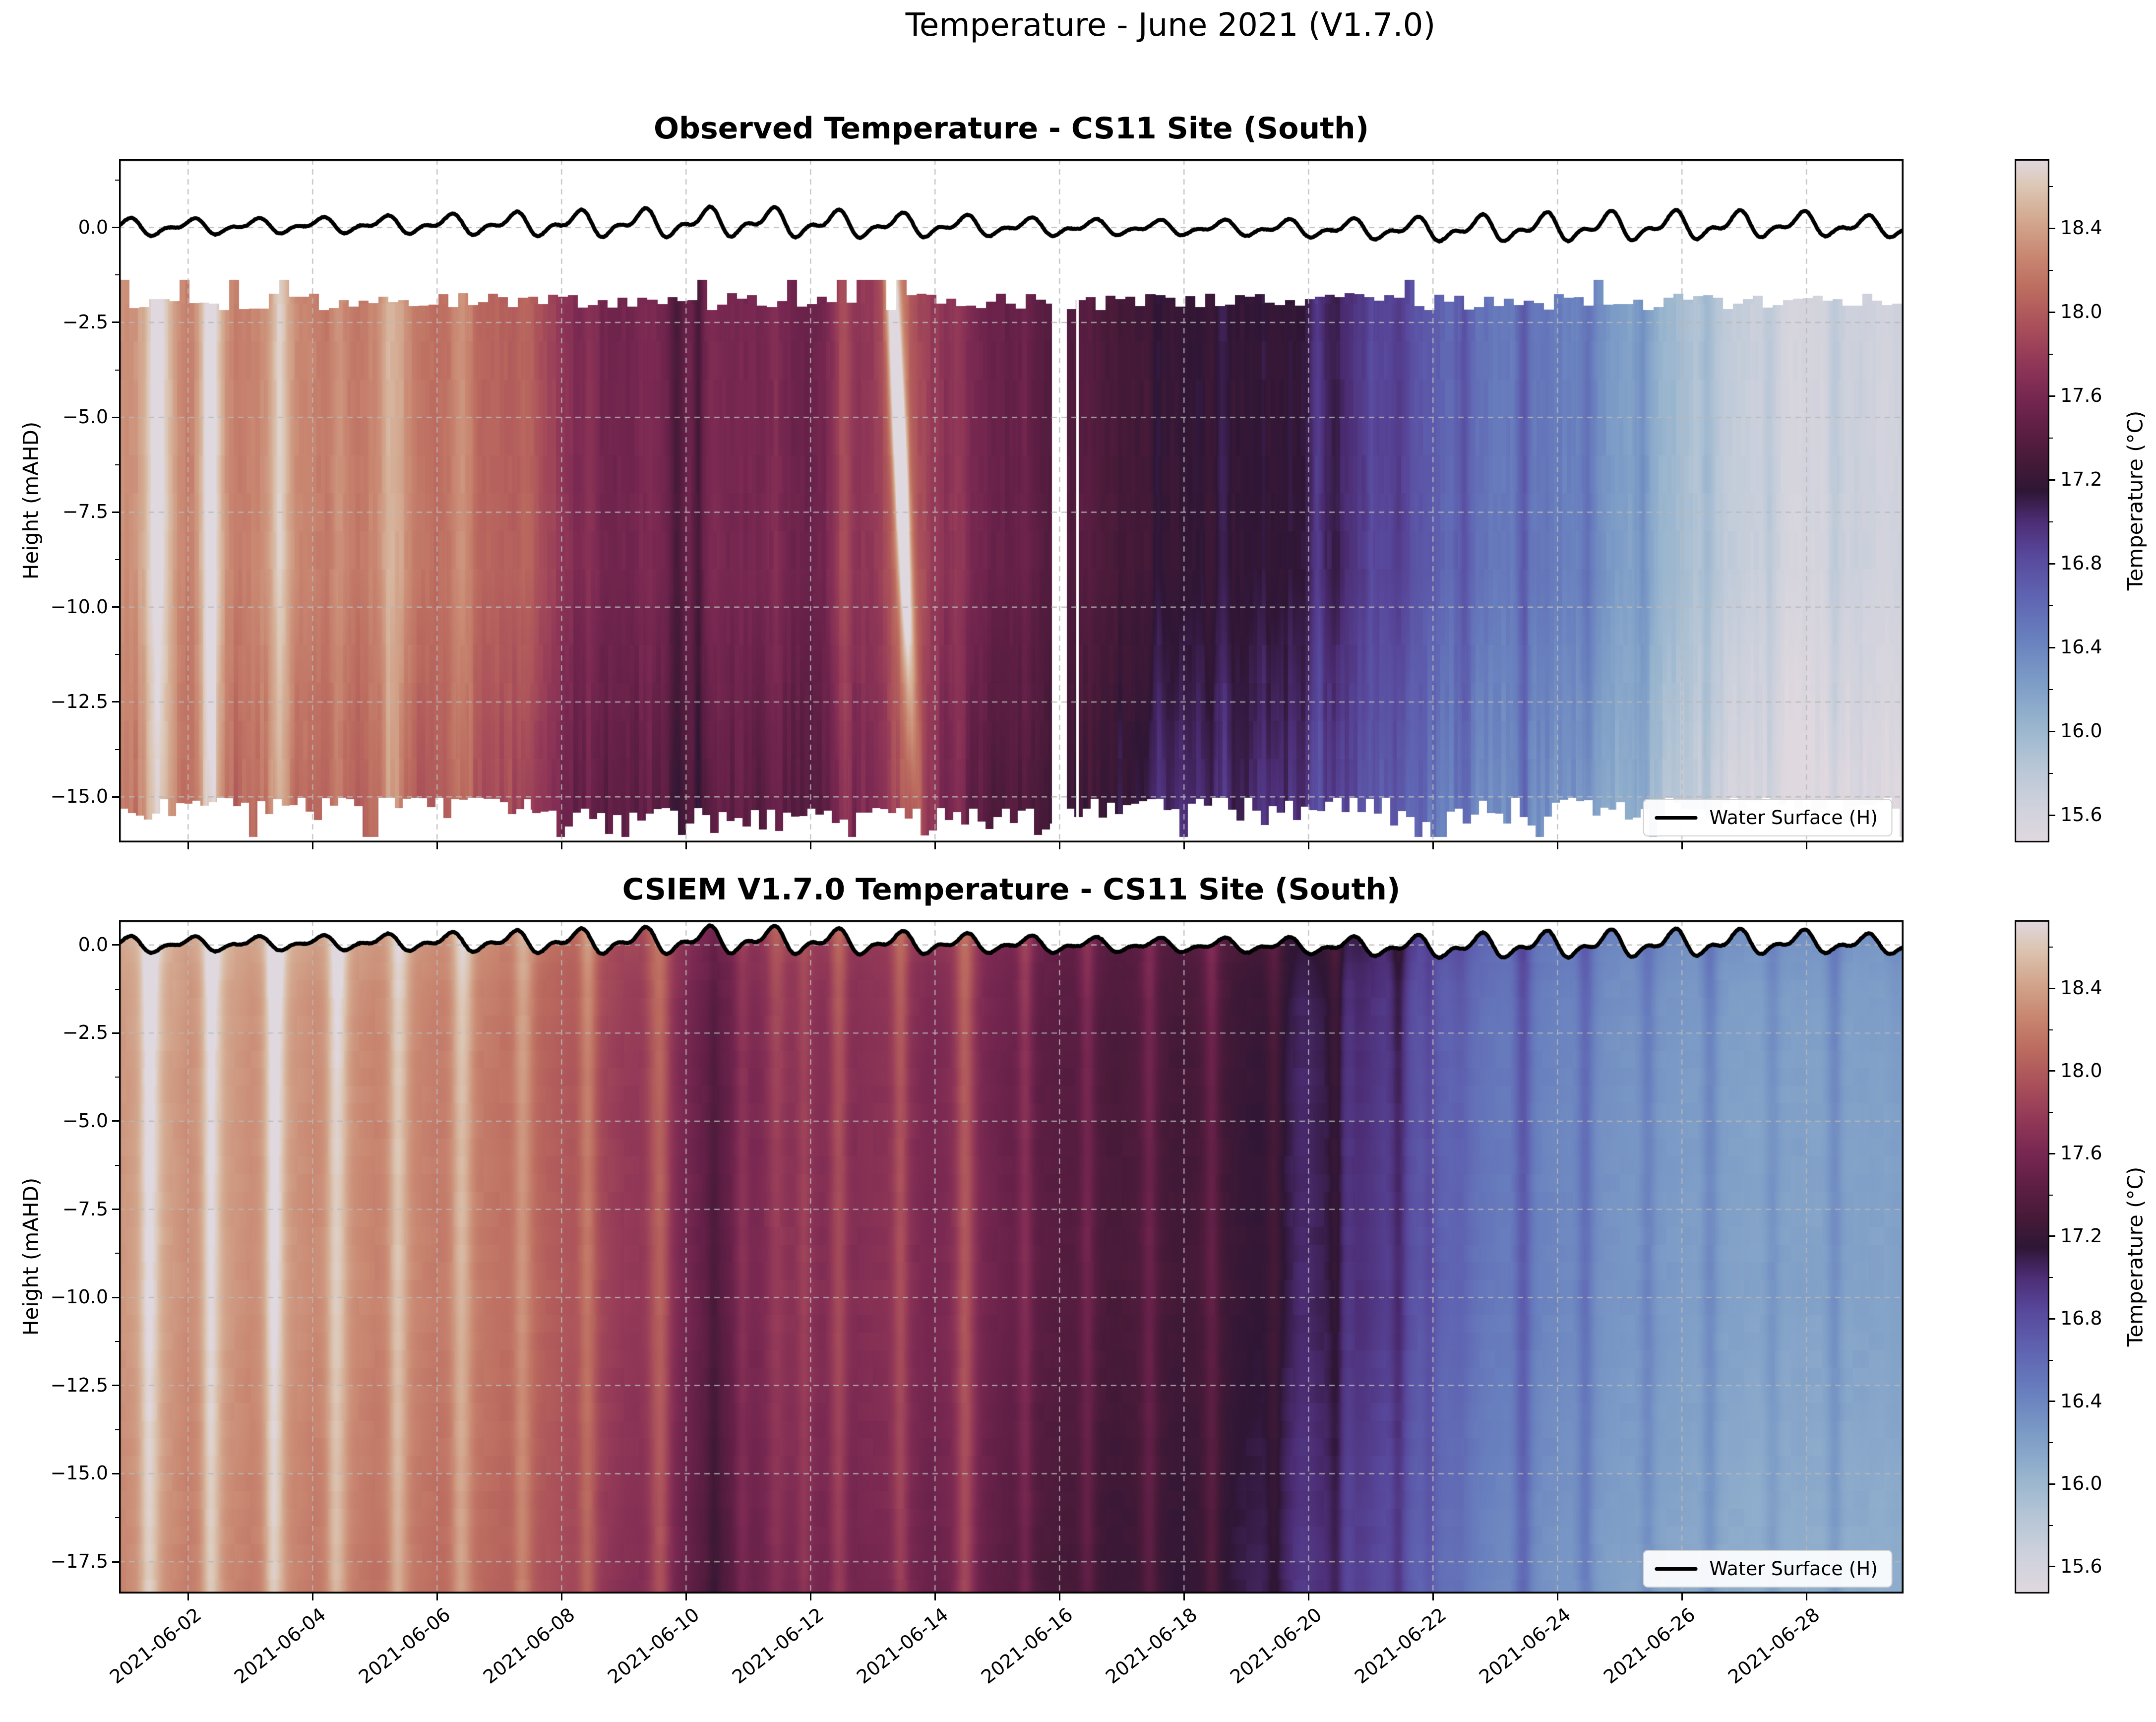  Describe the element at coordinates (280, 1646) in the screenshot. I see `x-tick-label: 2021-06-04` at that location.